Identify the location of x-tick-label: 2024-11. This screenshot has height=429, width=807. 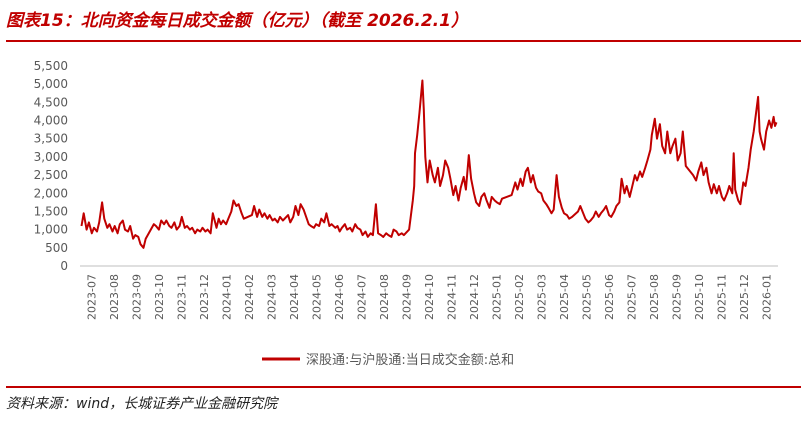
(452, 297).